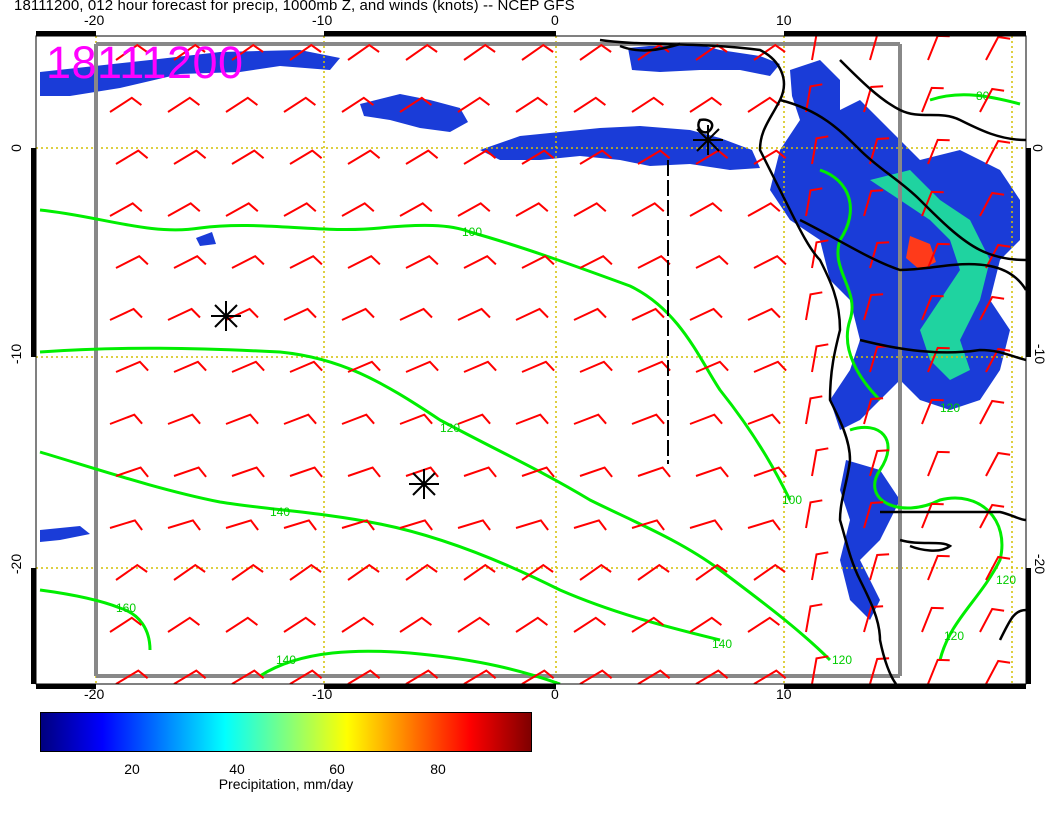 The height and width of the screenshot is (816, 1056). I want to click on colorbar-gradient, so click(286, 732).